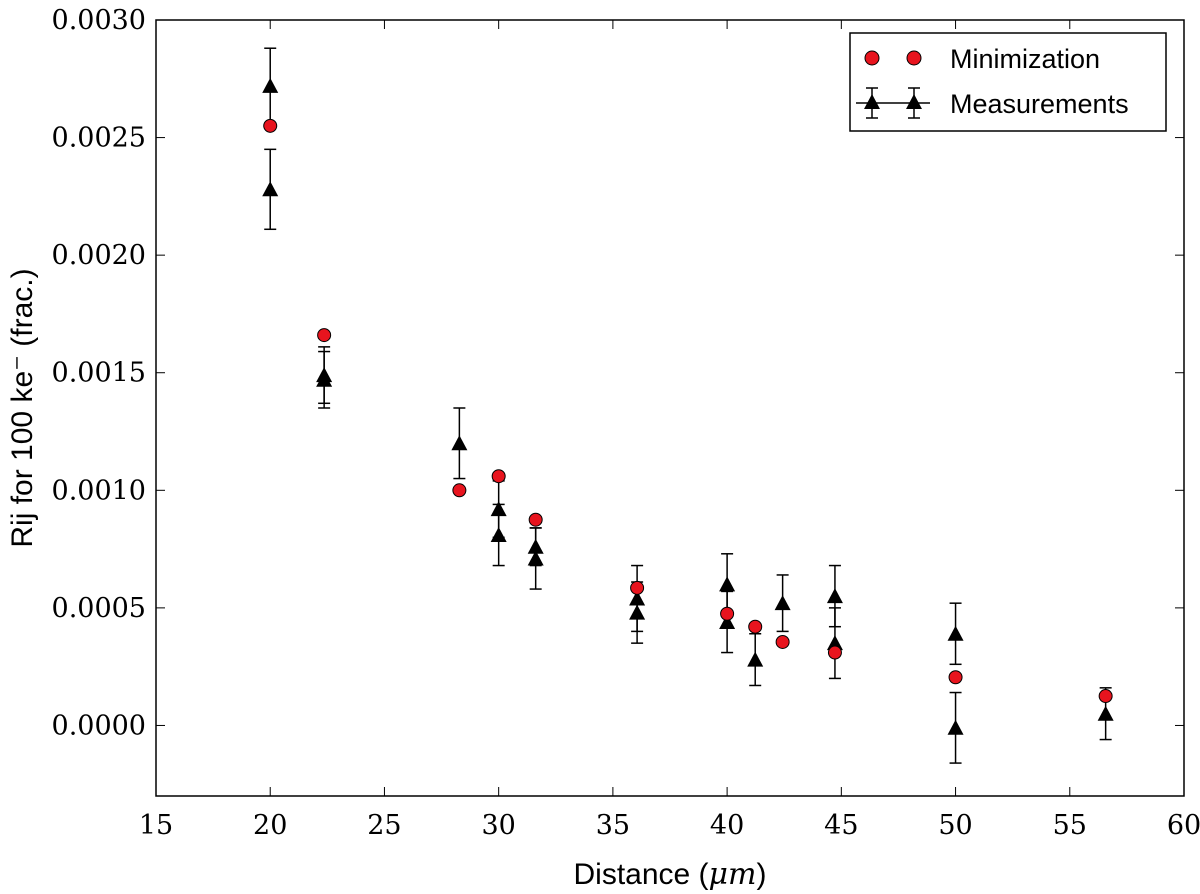 The image size is (1200, 894). Describe the element at coordinates (99, 725) in the screenshot. I see `y-tick-label: 0.0000` at that location.